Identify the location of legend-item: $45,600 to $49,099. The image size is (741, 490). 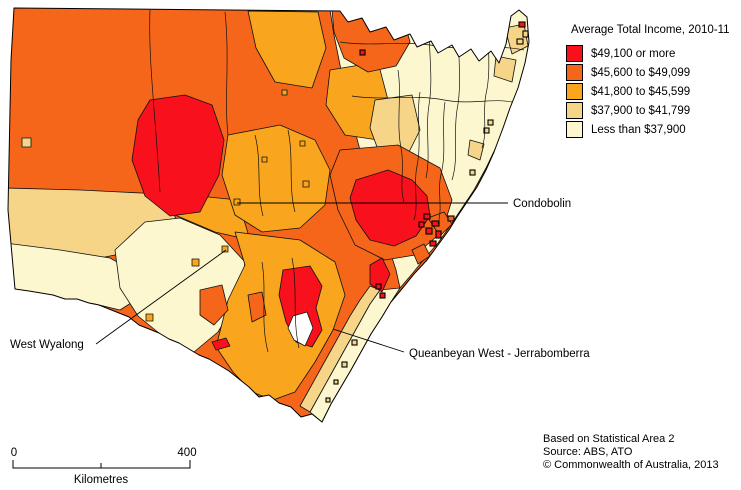
(648, 72).